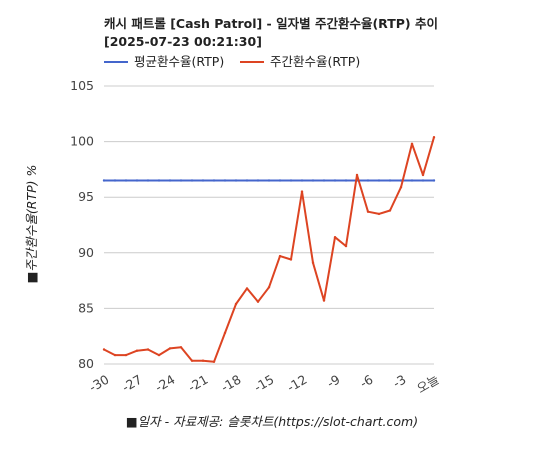 The height and width of the screenshot is (450, 544). What do you see at coordinates (333, 381) in the screenshot?
I see `x-tick-label: -9` at bounding box center [333, 381].